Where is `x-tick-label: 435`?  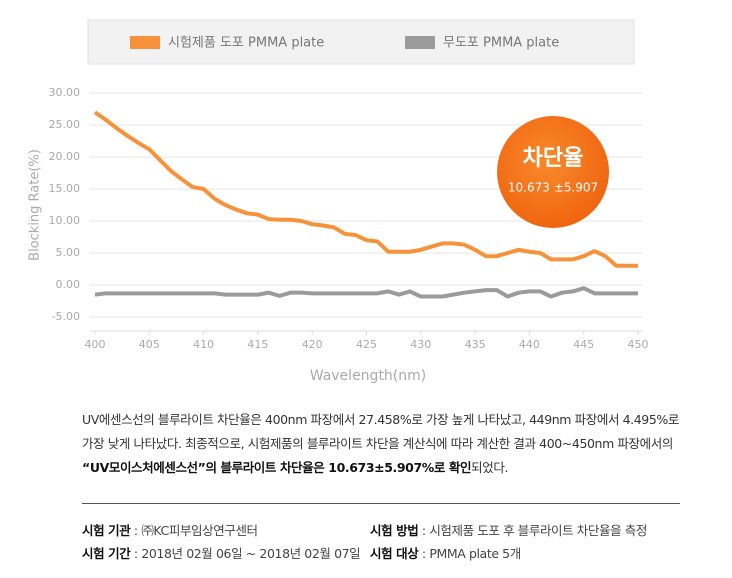 x-tick-label: 435 is located at coordinates (475, 344).